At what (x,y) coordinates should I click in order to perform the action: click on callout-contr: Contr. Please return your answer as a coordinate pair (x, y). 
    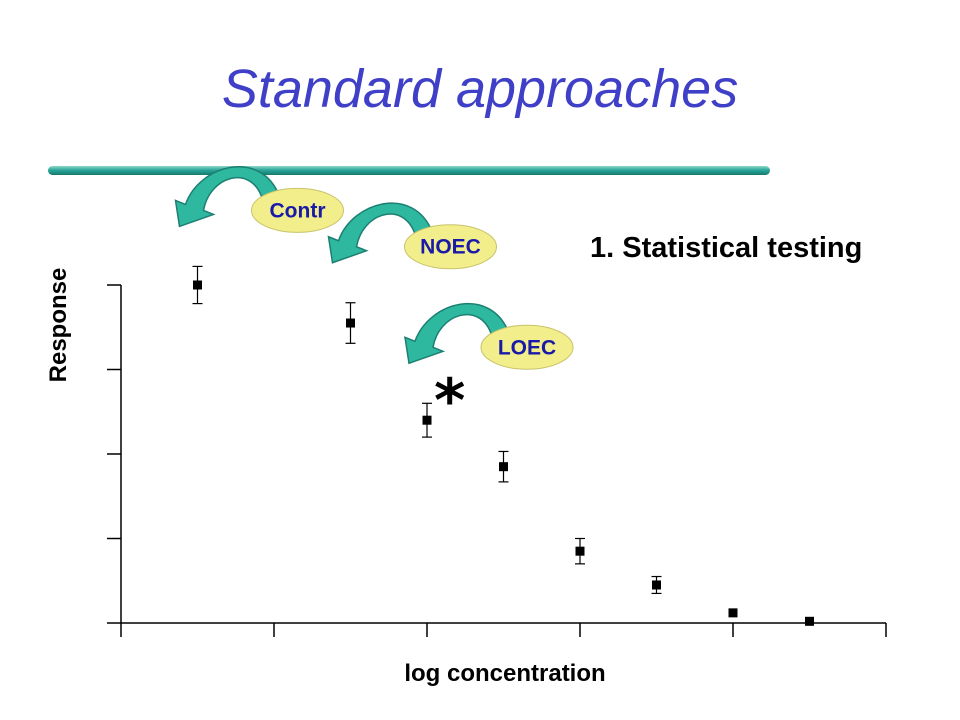
    Looking at the image, I should click on (259, 199).